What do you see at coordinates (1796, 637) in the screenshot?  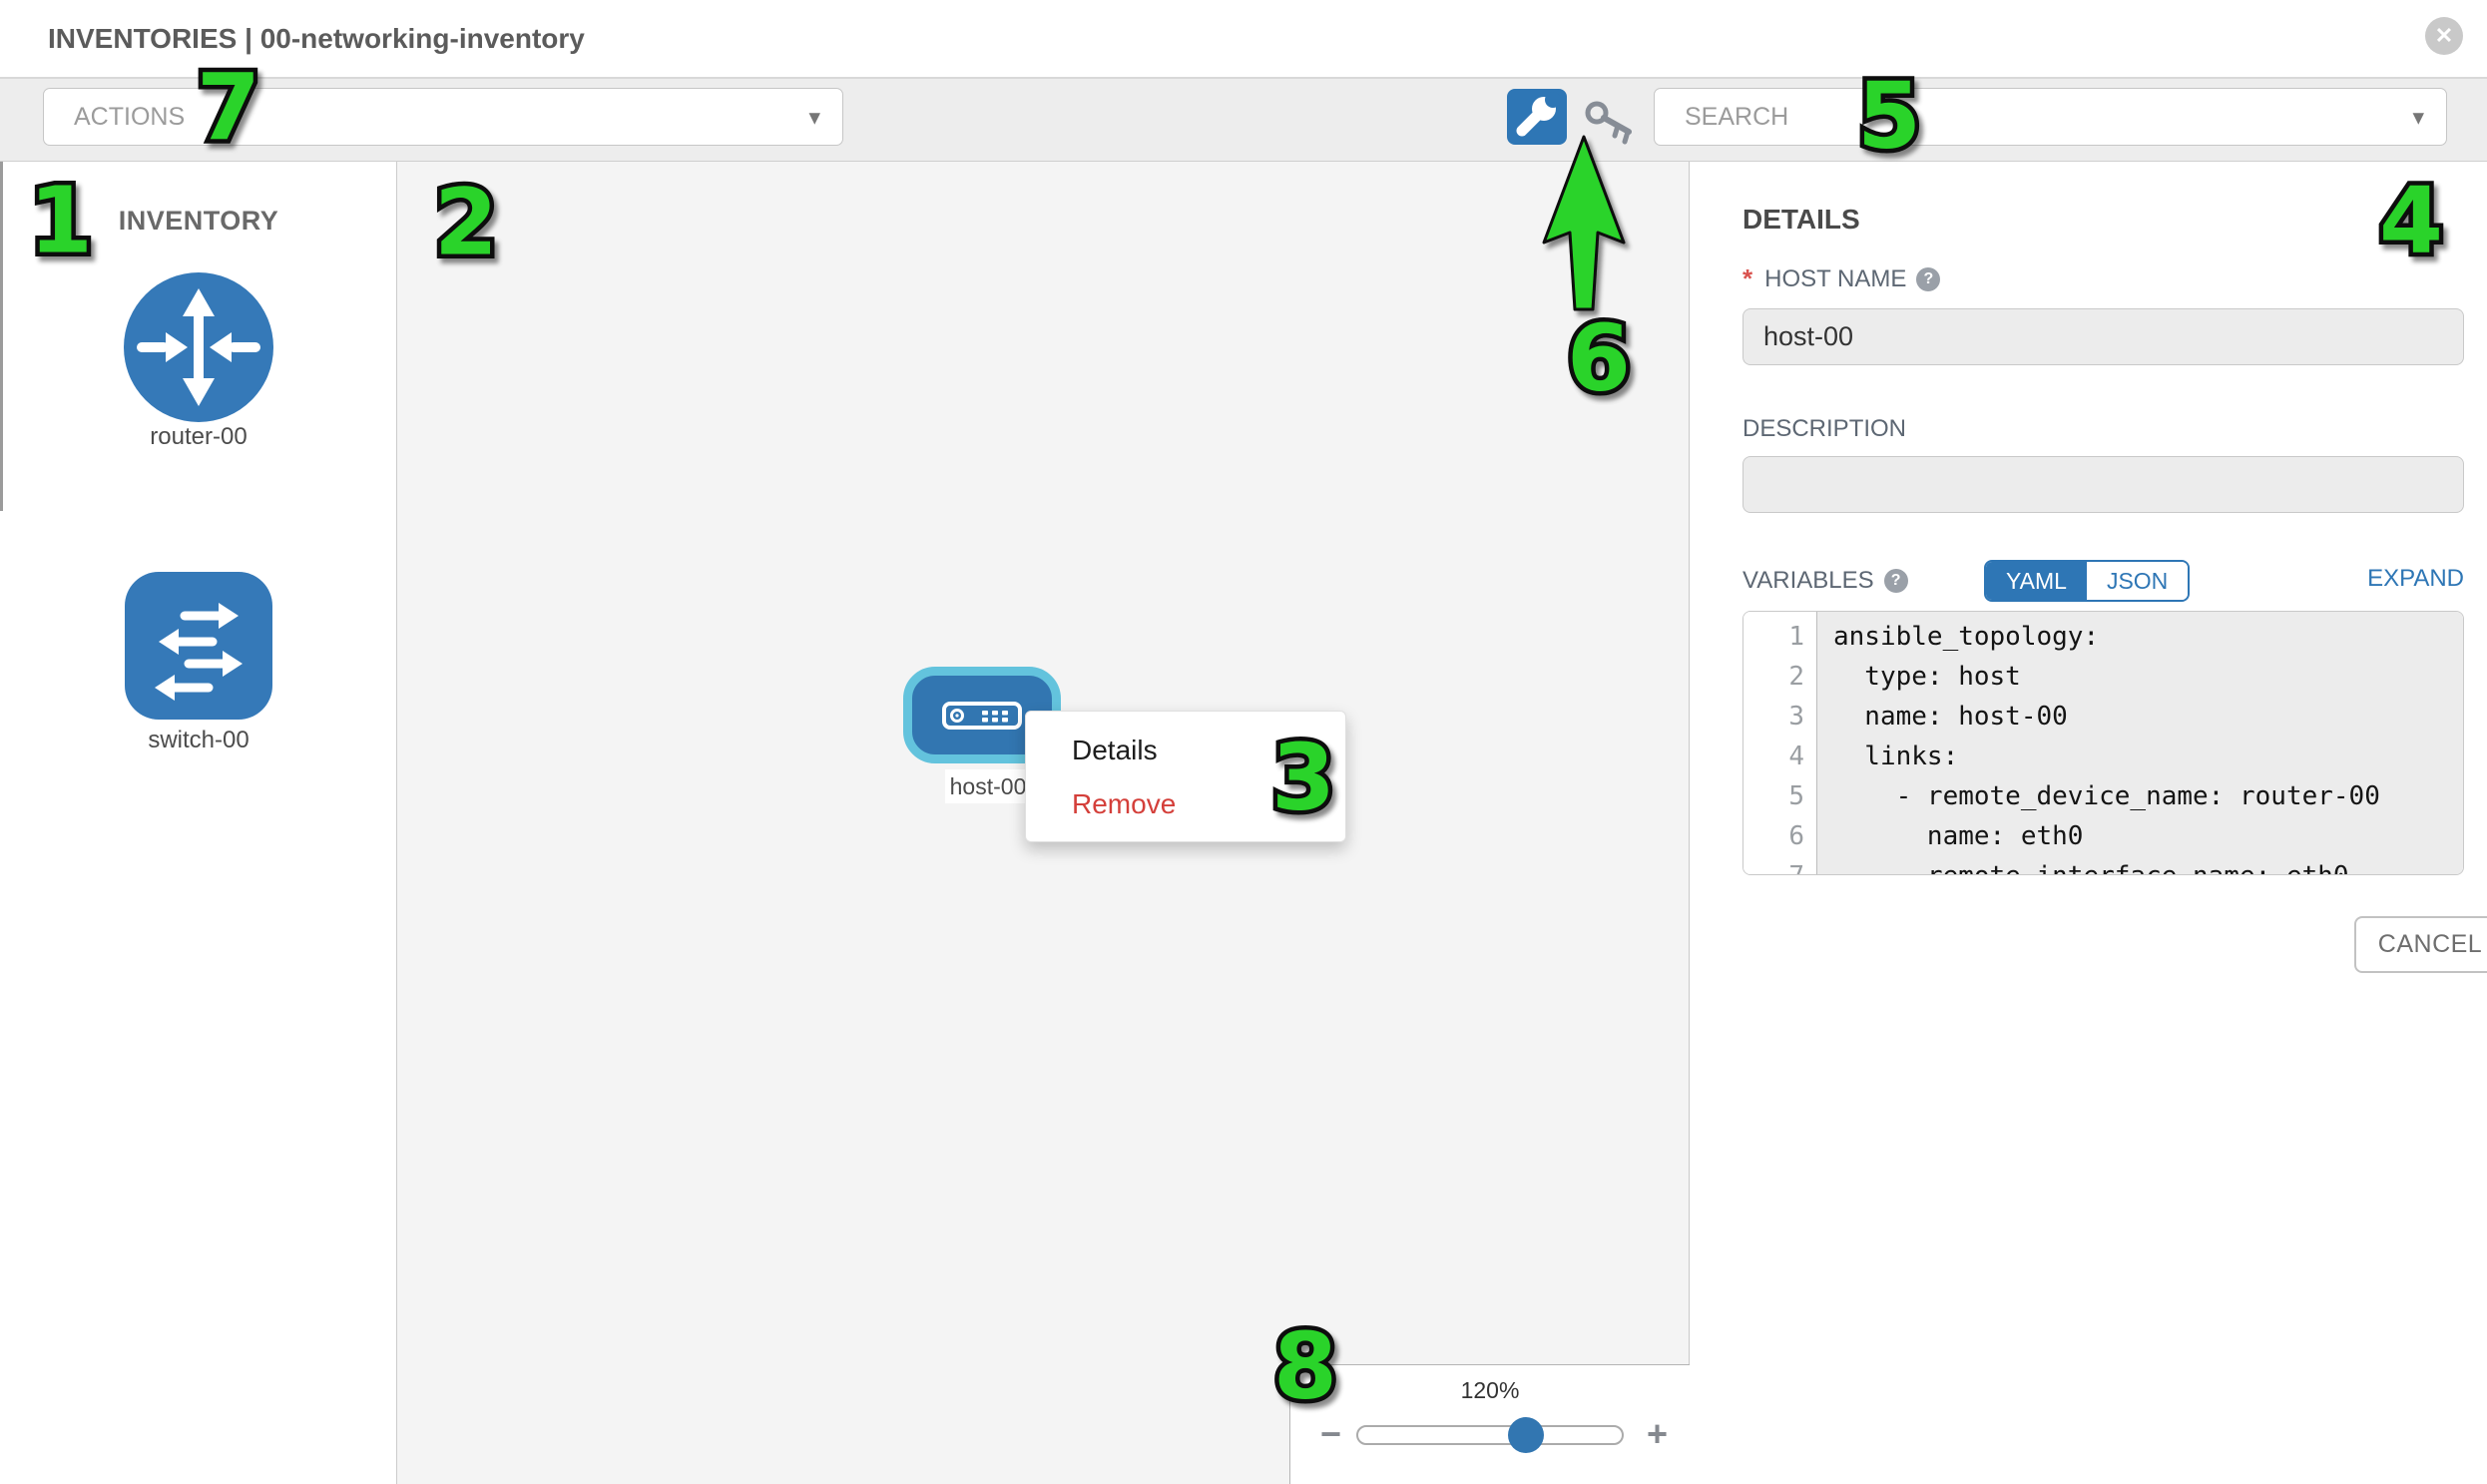 I see `editor-line-number: 1` at bounding box center [1796, 637].